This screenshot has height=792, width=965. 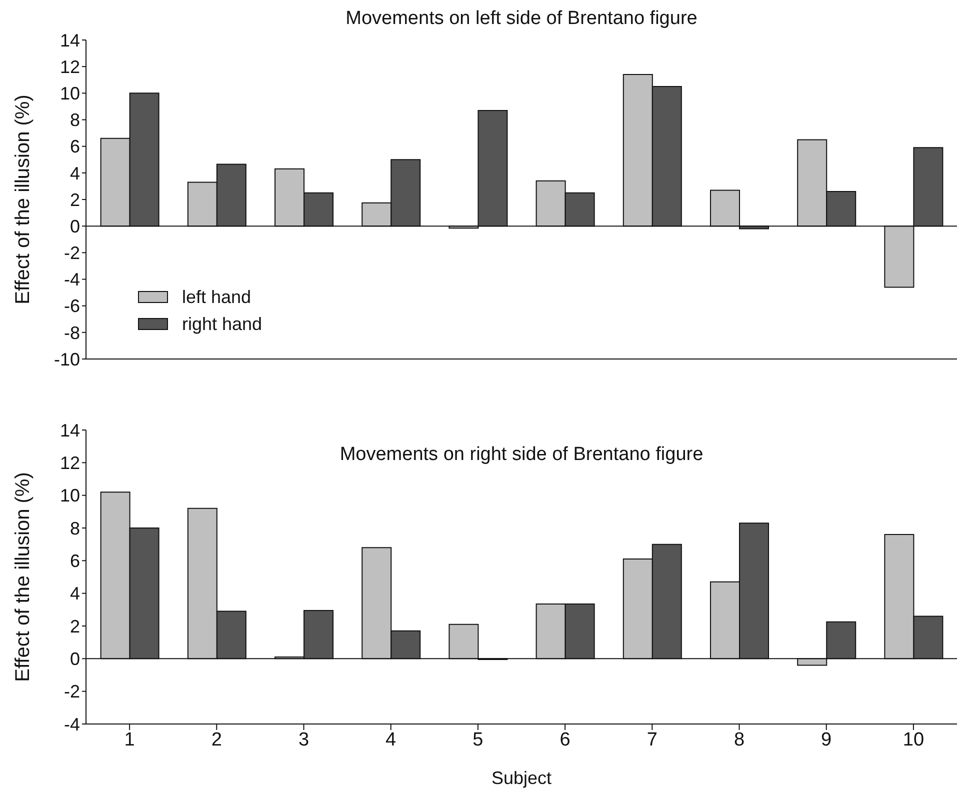 I want to click on chart-title: Movements on left side of Brentano figure, so click(x=521, y=19).